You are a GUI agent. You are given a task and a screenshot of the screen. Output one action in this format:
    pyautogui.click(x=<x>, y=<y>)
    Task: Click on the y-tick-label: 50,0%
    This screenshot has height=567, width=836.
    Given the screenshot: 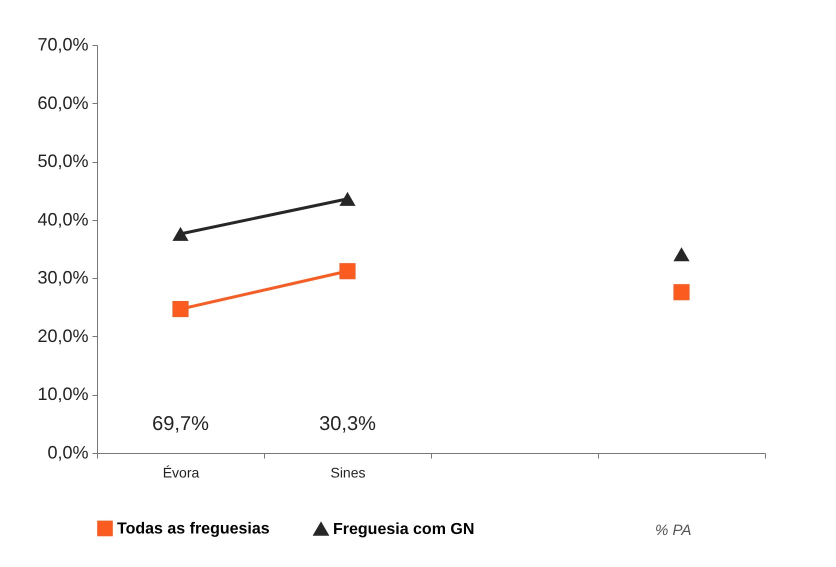 What is the action you would take?
    pyautogui.click(x=62, y=161)
    